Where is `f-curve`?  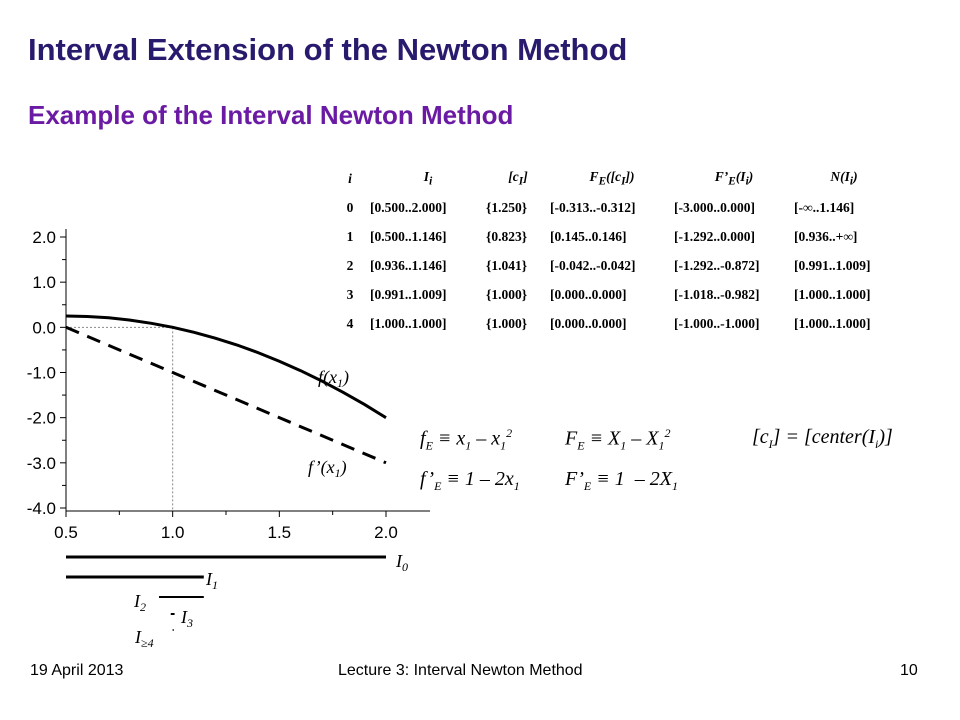 f-curve is located at coordinates (226, 366).